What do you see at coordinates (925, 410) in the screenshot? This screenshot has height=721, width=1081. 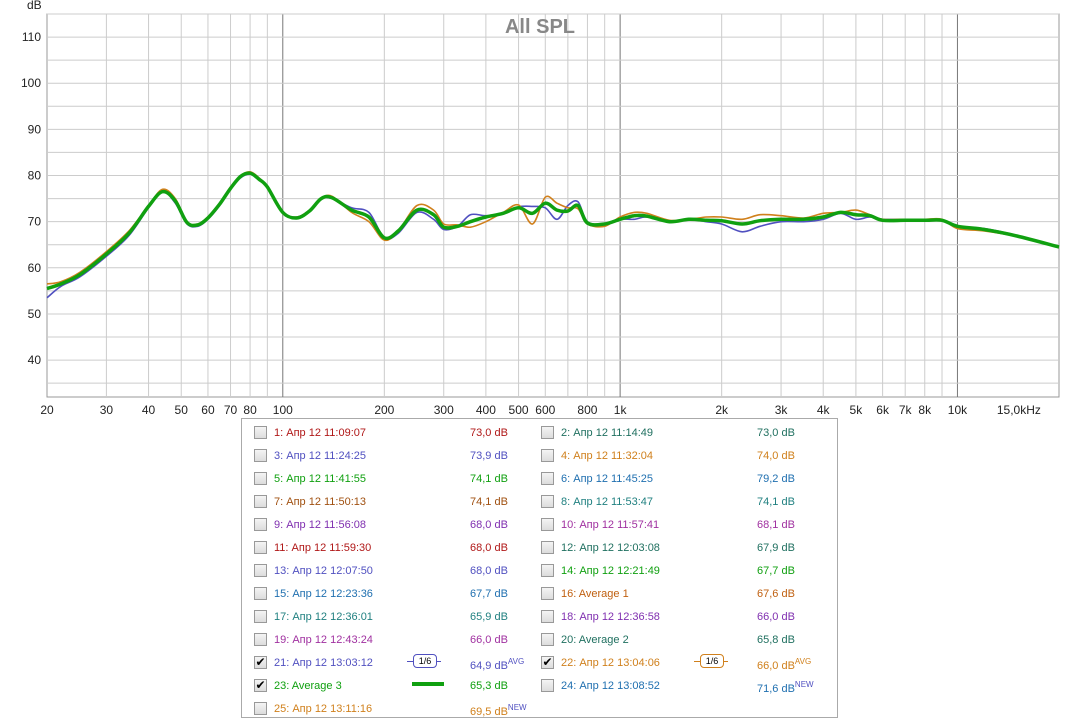 I see `x-tick-label: 8k` at bounding box center [925, 410].